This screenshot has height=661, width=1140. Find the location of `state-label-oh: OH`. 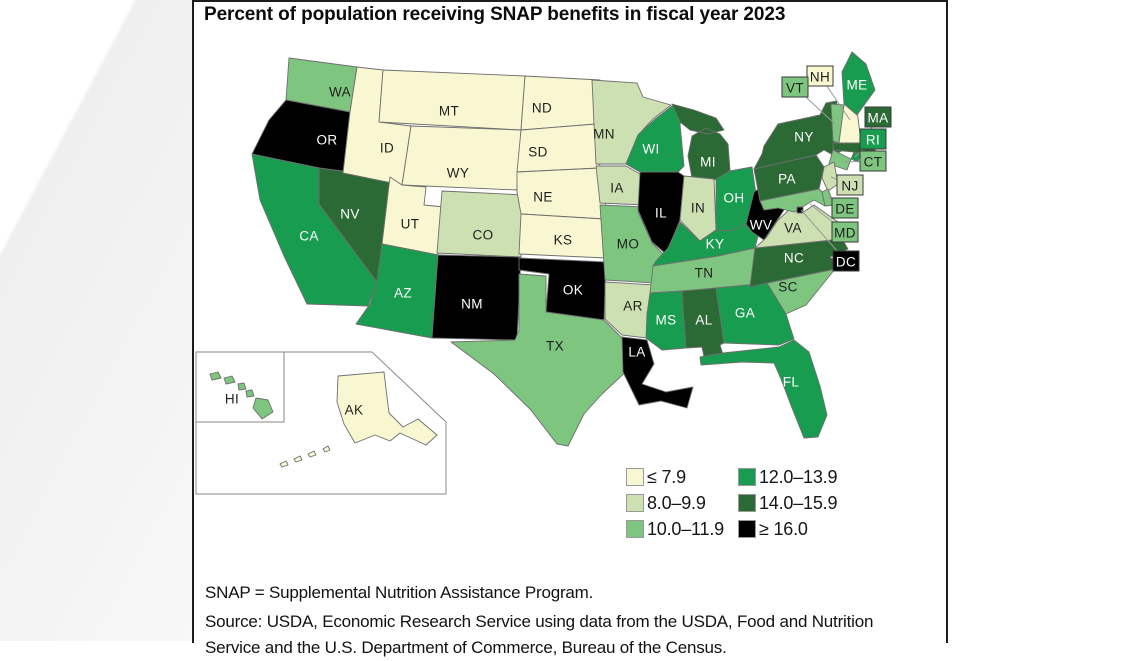

state-label-oh: OH is located at coordinates (733, 198).